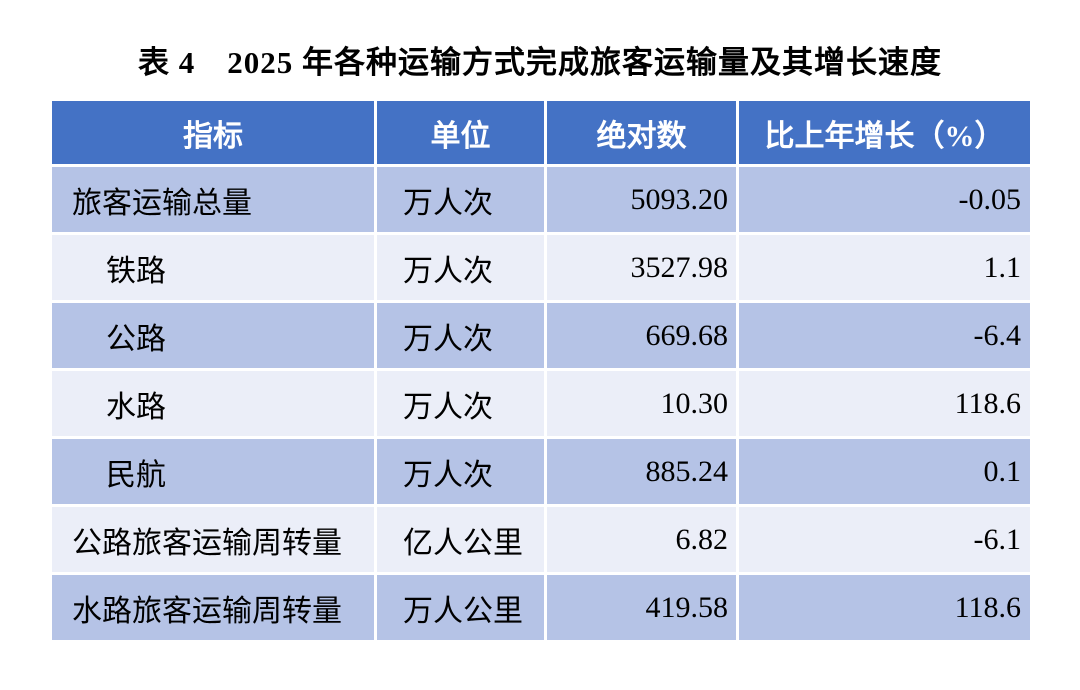  What do you see at coordinates (641, 471) in the screenshot?
I see `row-5-value: 885.24` at bounding box center [641, 471].